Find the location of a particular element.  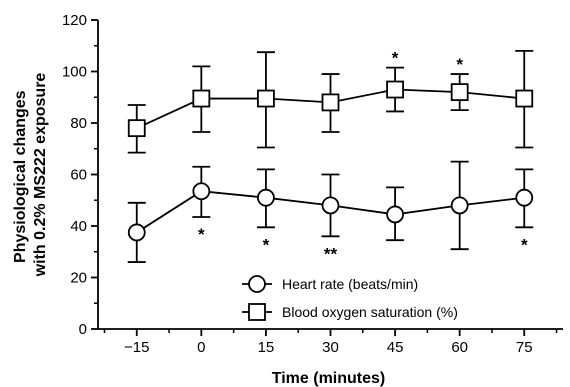

x-tick-label: 0 is located at coordinates (201, 347).